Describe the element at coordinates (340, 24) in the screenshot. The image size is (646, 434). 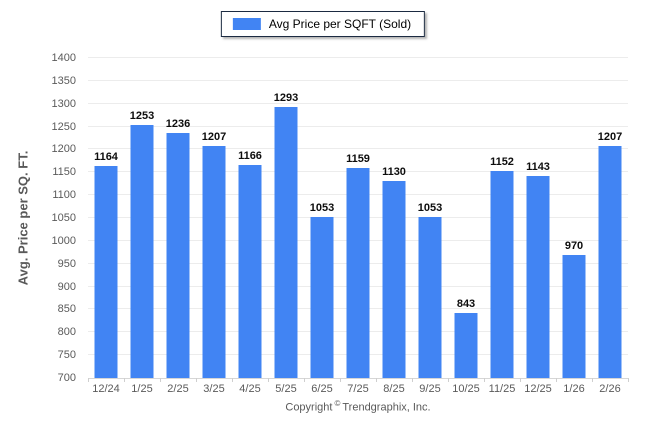
I see `legend-label: Avg Price per SQFT (Sold)` at that location.